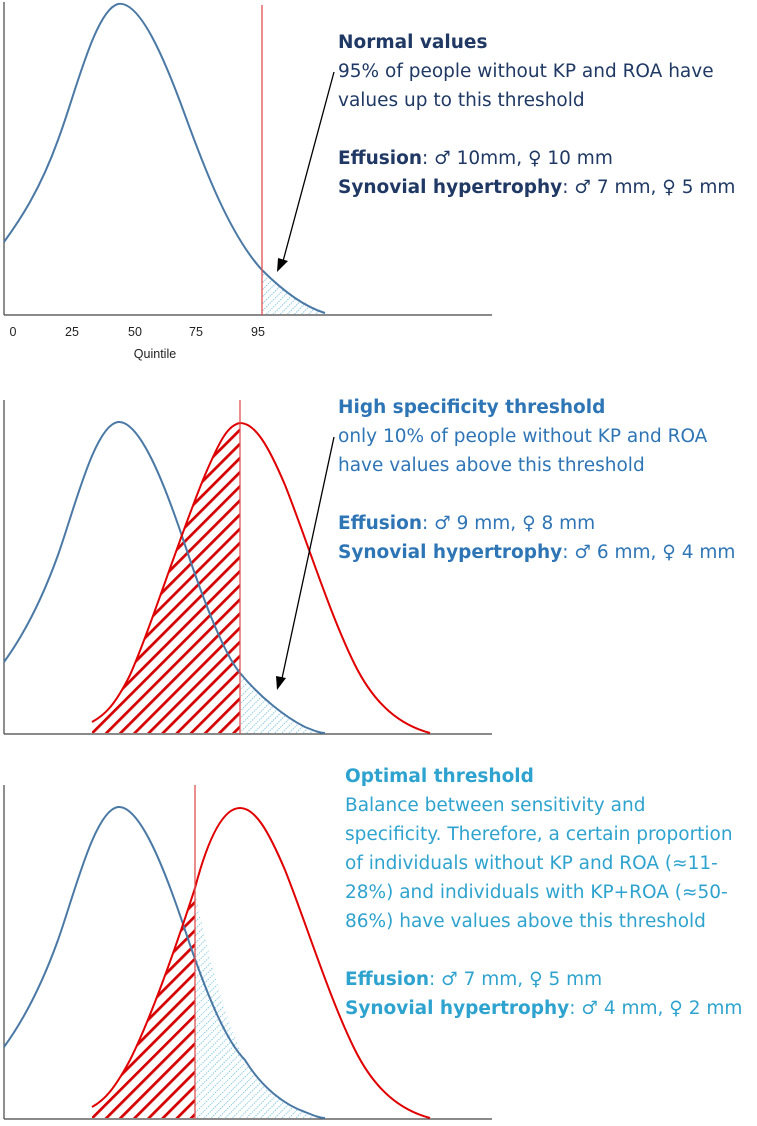 The image size is (757, 1126). What do you see at coordinates (461, 100) in the screenshot?
I see `annotation-description-line: values up to this threshold` at bounding box center [461, 100].